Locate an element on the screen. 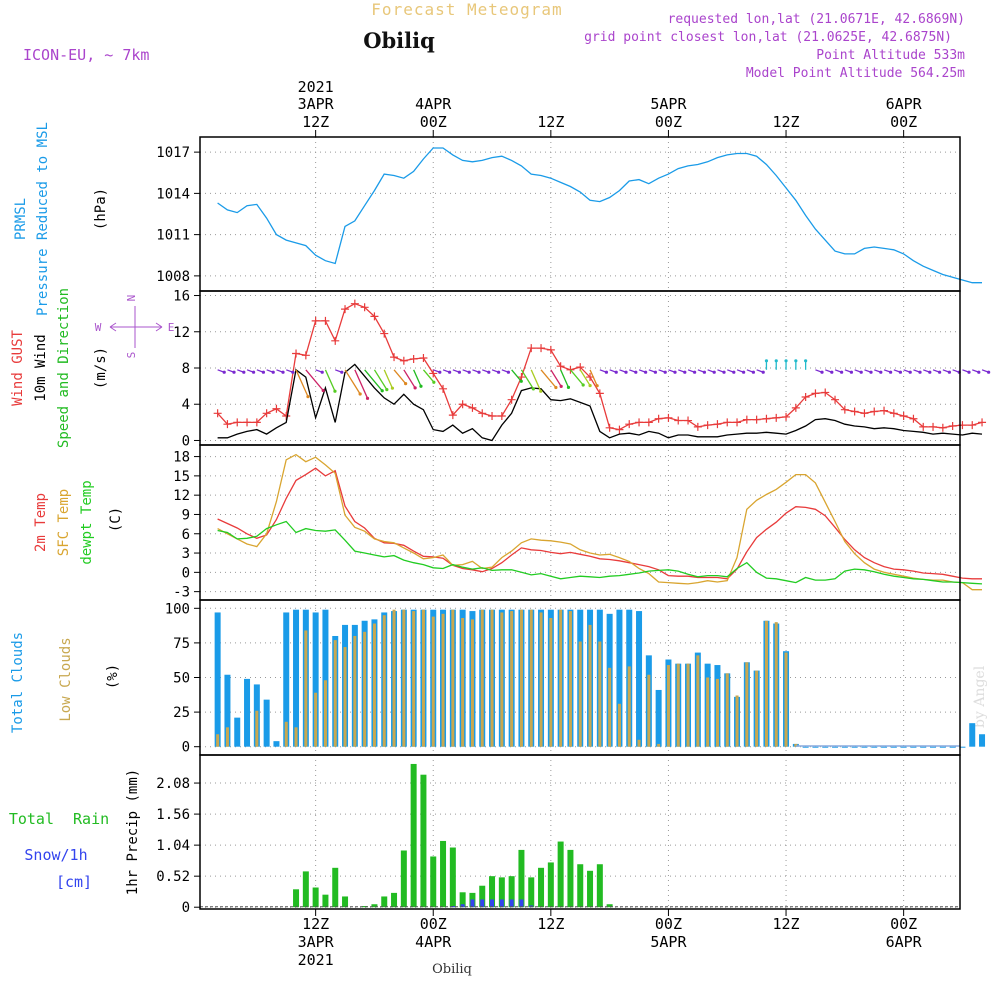 This screenshot has width=1000, height=1000. y-axis-unit: 1hr Precip (mm) is located at coordinates (133, 832).